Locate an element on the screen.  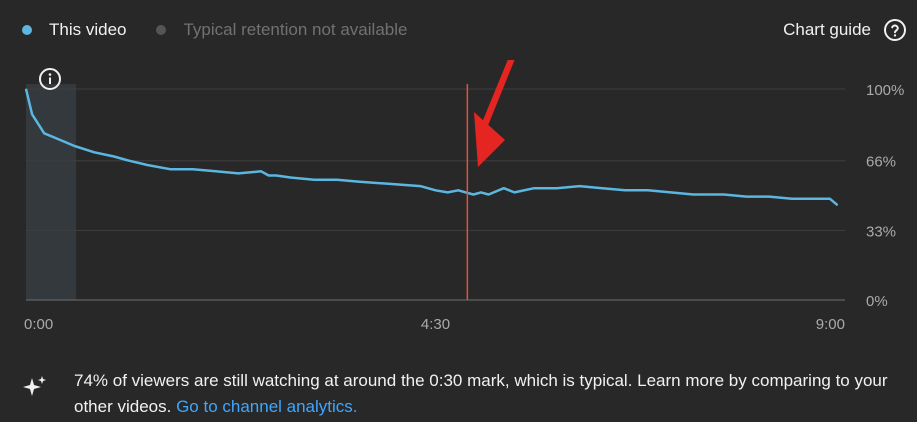
sparkle-icon is located at coordinates (34, 386).